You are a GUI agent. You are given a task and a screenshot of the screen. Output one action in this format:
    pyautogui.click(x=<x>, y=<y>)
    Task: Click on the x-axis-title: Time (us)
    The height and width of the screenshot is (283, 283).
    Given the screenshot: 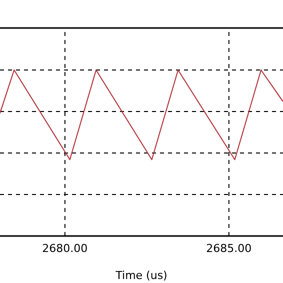 What is the action you would take?
    pyautogui.click(x=141, y=275)
    